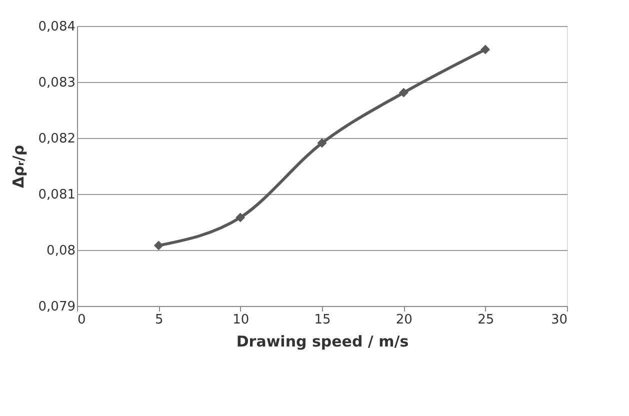 The height and width of the screenshot is (416, 629). What do you see at coordinates (61, 251) in the screenshot?
I see `y-tick-label: 0,08` at bounding box center [61, 251].